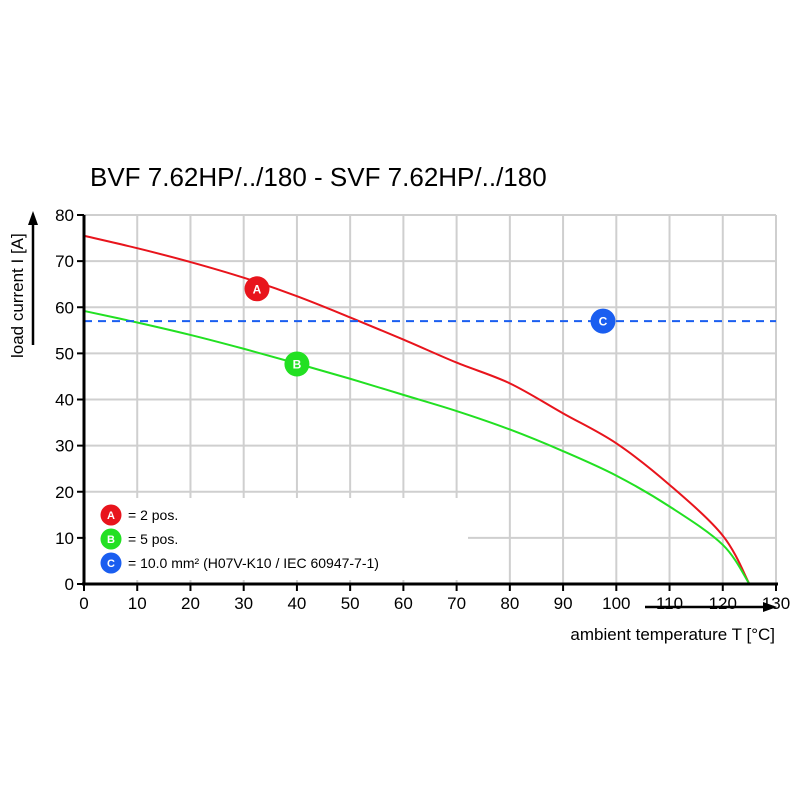 The width and height of the screenshot is (800, 800). I want to click on chart-title: BVF 7.62HP/../180 - SVF 7.62HP/../180, so click(318, 177).